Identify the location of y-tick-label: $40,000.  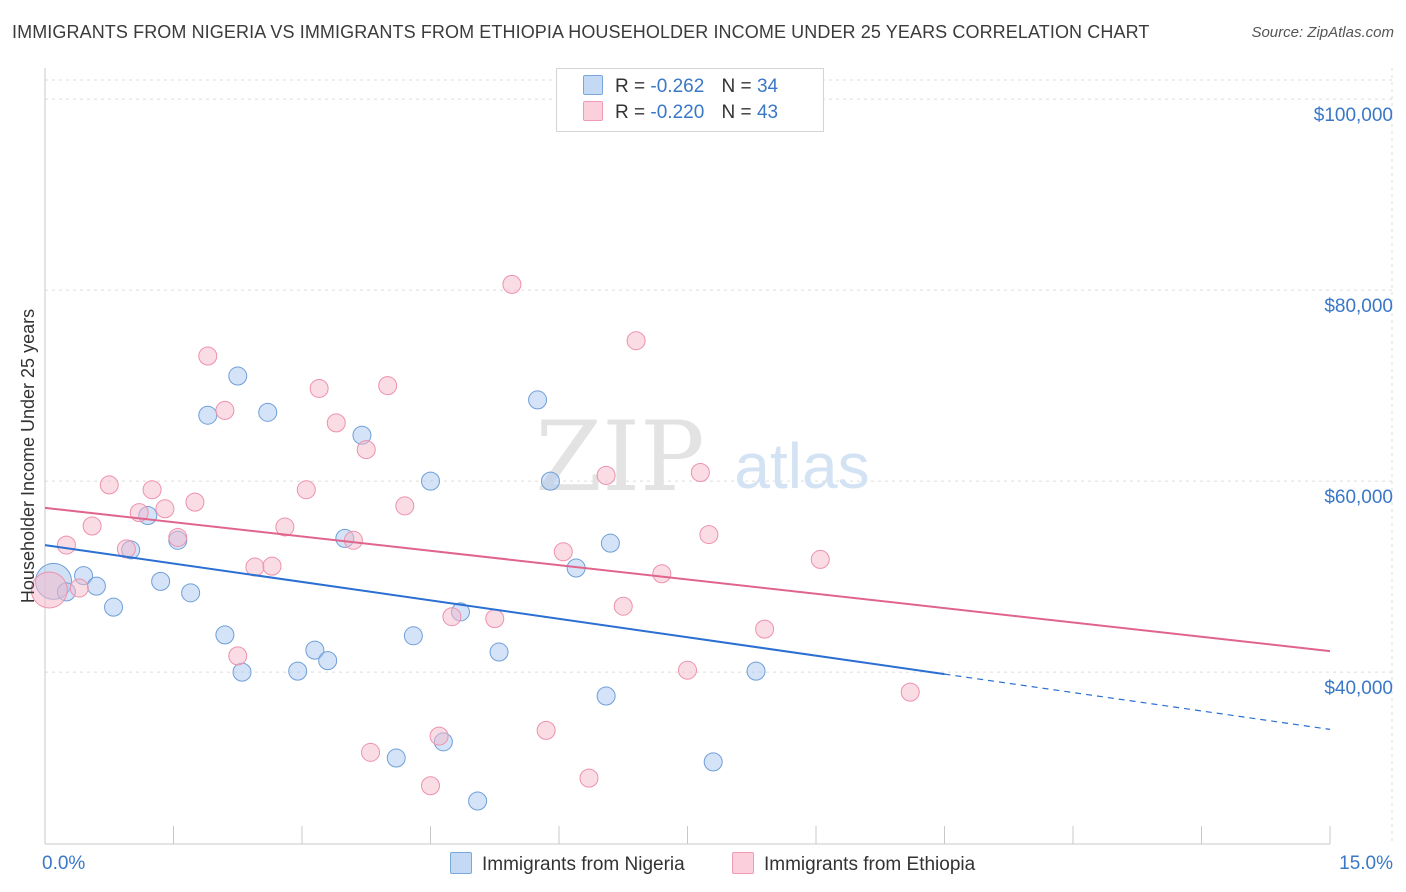
(1358, 688).